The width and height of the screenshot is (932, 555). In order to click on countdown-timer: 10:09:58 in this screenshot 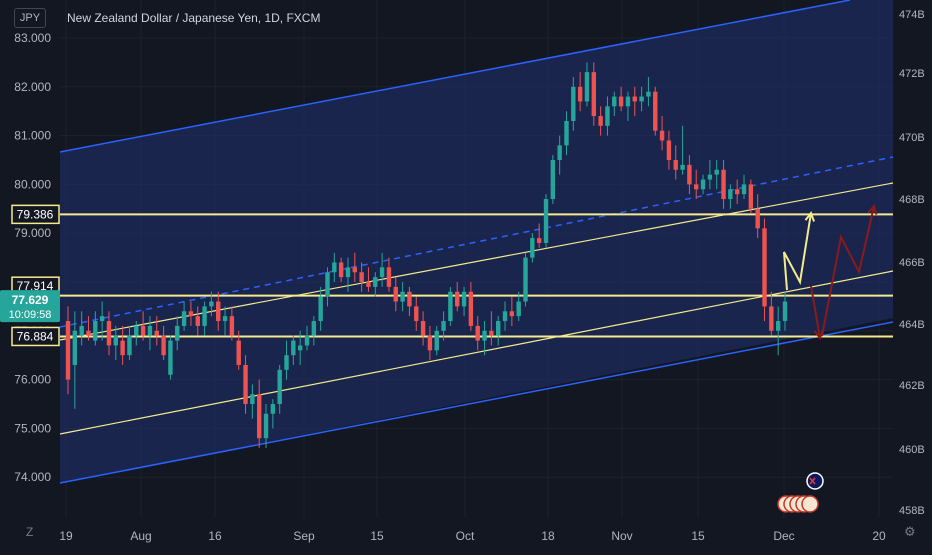, I will do `click(30, 315)`.